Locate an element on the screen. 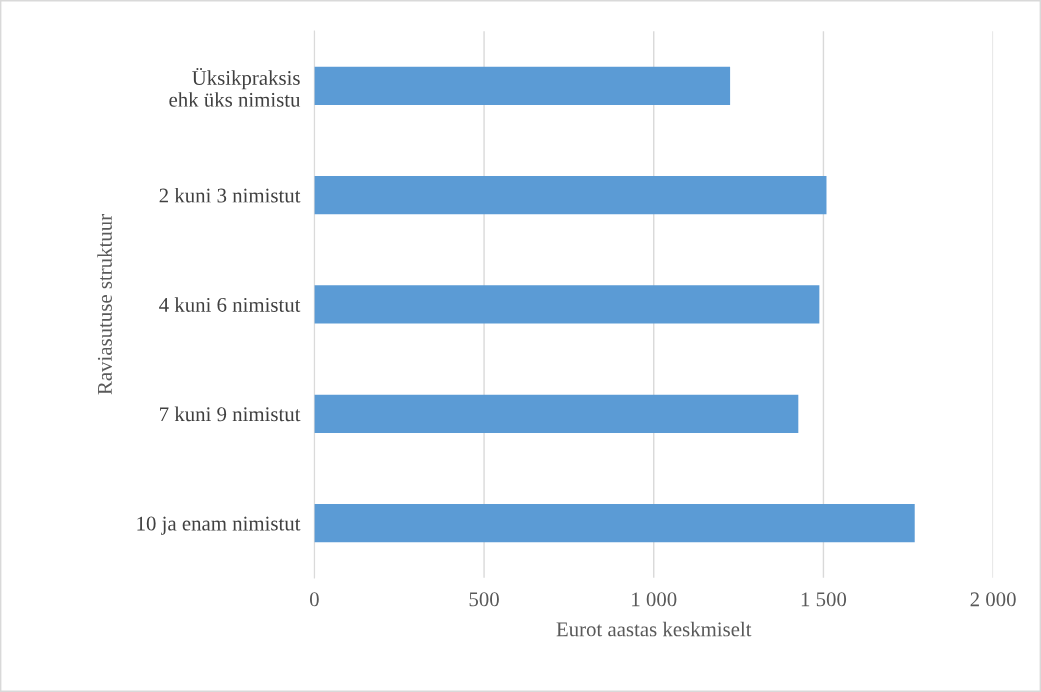 The image size is (1041, 692). x-tick-label: 0 is located at coordinates (314, 599).